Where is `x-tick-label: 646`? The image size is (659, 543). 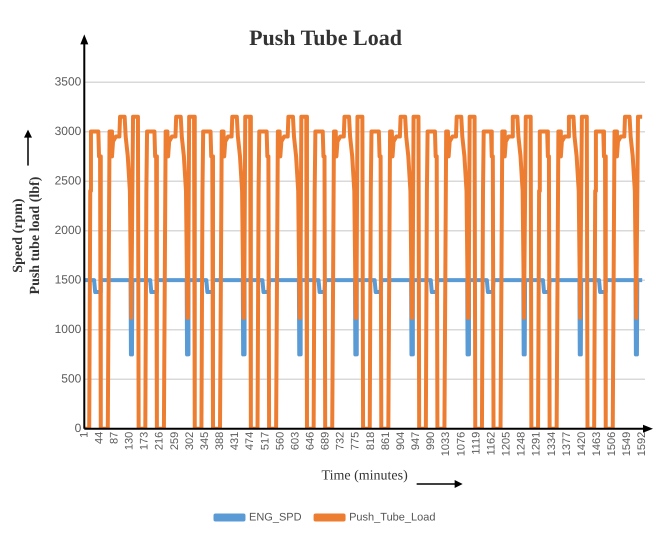 x-tick-label: 646 is located at coordinates (310, 441).